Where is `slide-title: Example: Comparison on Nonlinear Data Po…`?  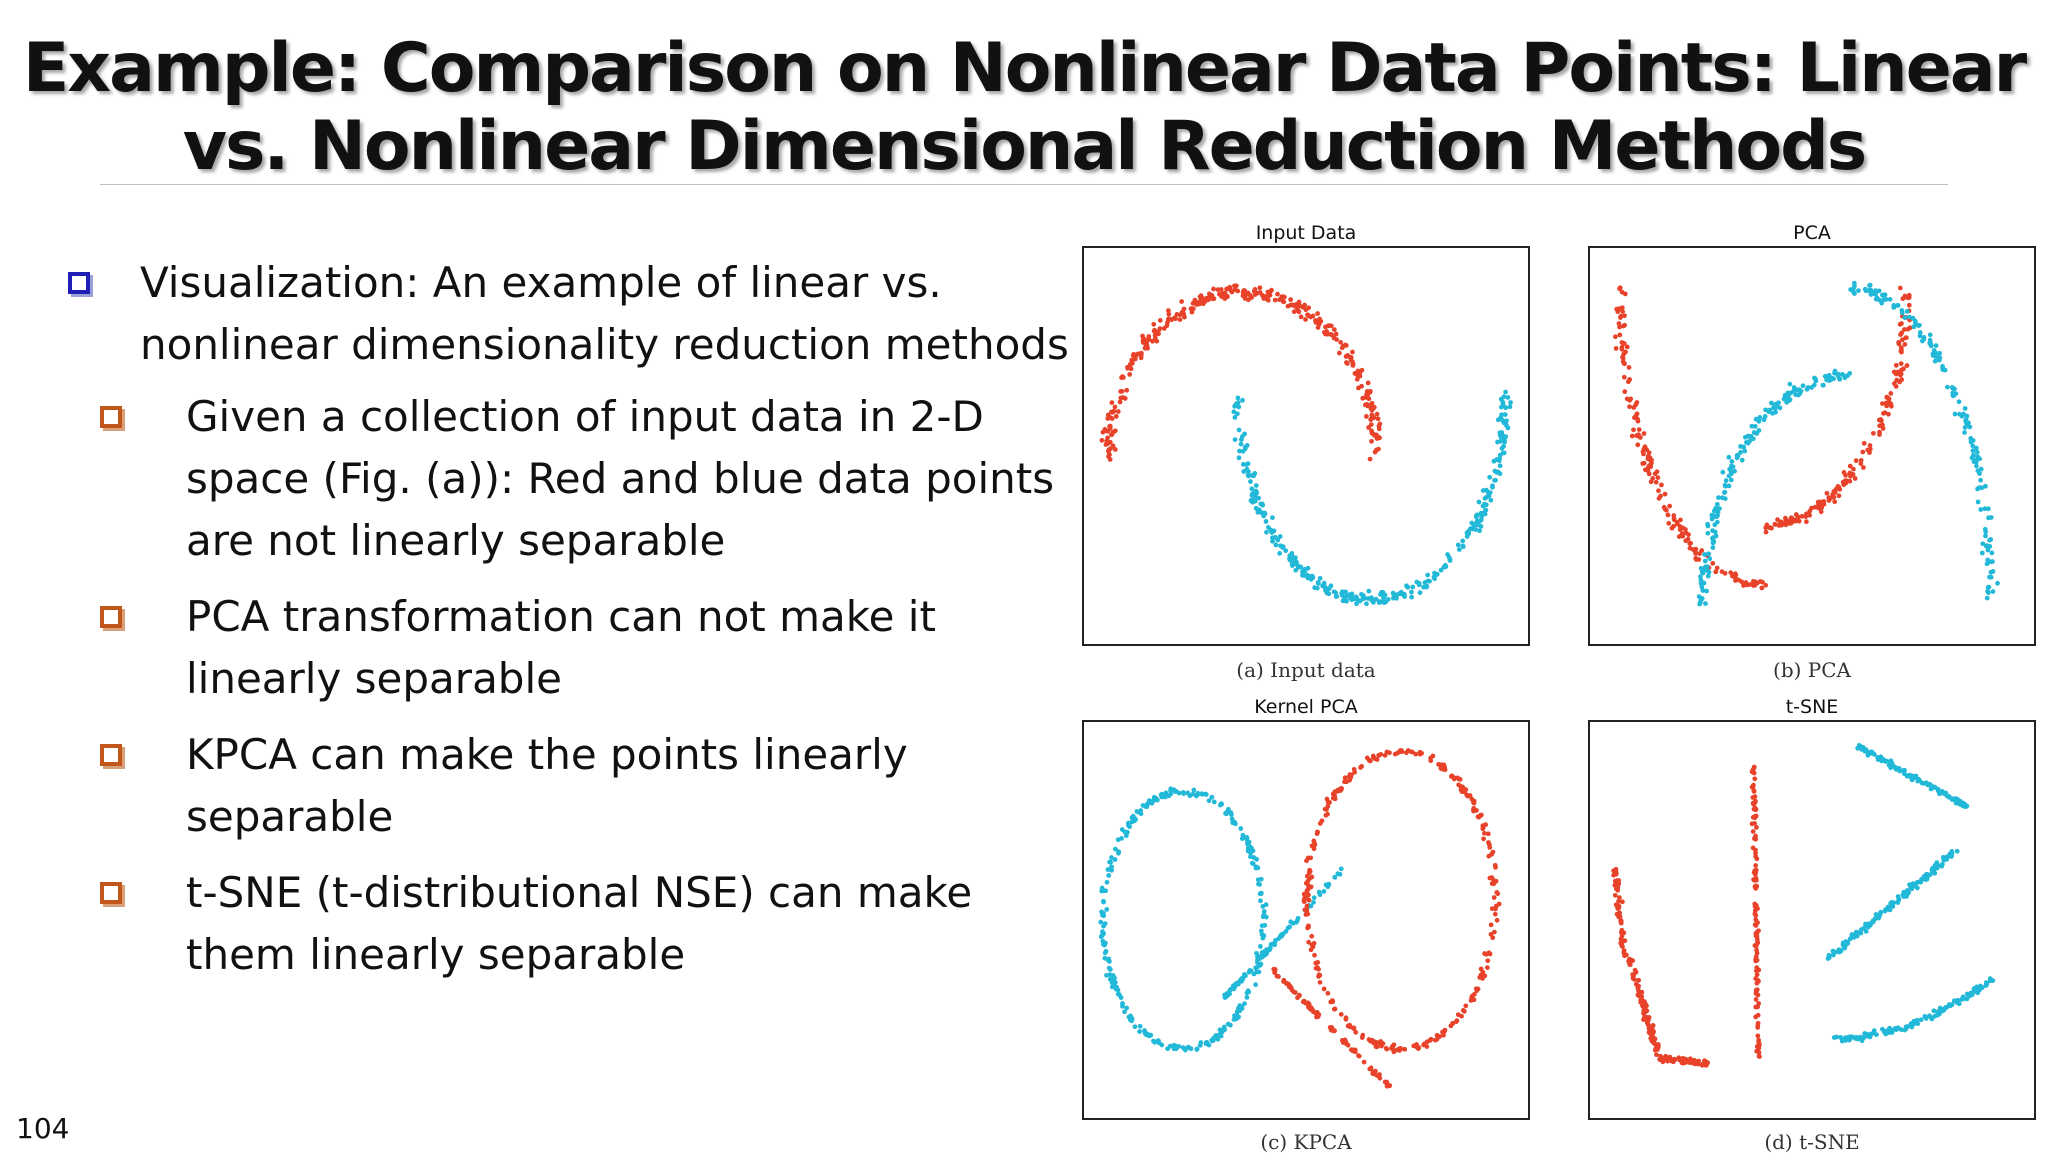
slide-title: Example: Comparison on Nonlinear Data Po… is located at coordinates (1024, 108).